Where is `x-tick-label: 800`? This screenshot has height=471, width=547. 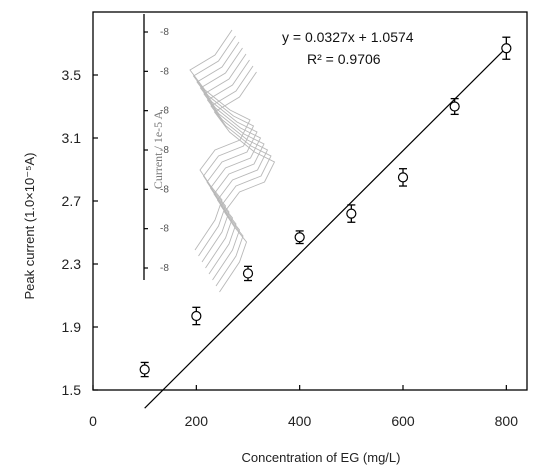
x-tick-label: 800 is located at coordinates (507, 421).